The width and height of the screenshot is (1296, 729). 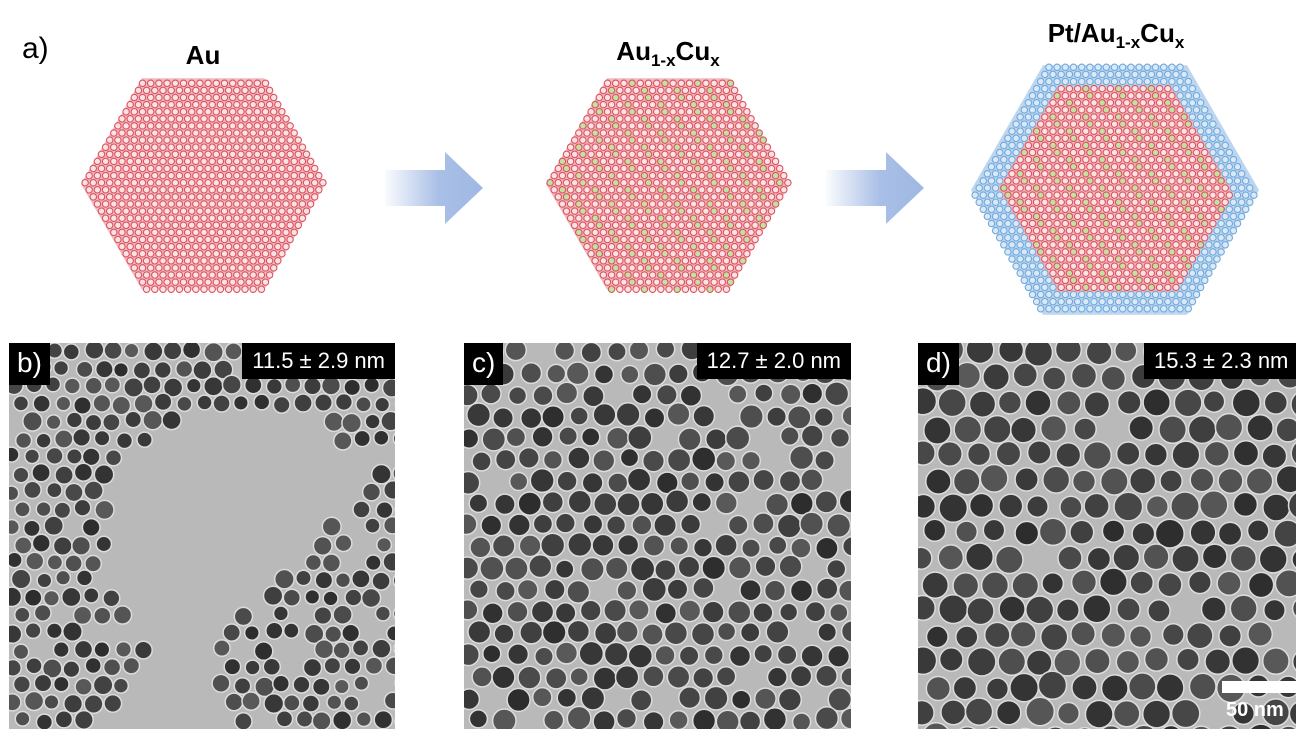 What do you see at coordinates (938, 364) in the screenshot?
I see `panel-label-d: d)` at bounding box center [938, 364].